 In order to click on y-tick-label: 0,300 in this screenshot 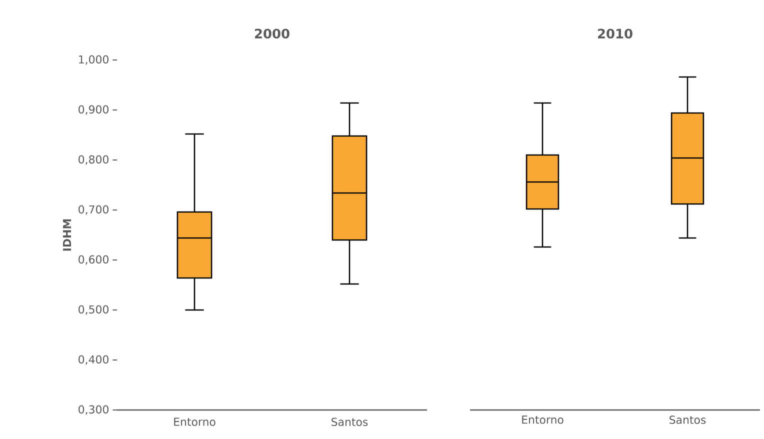, I will do `click(93, 410)`.